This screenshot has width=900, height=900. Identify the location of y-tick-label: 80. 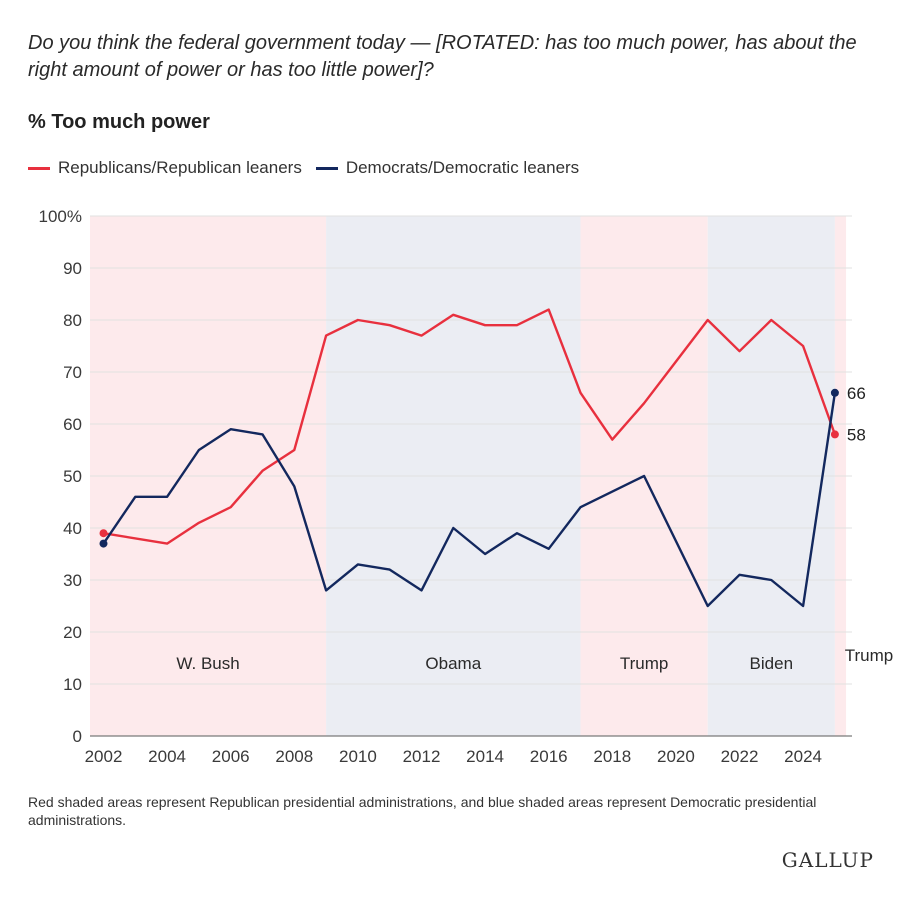
(72, 320).